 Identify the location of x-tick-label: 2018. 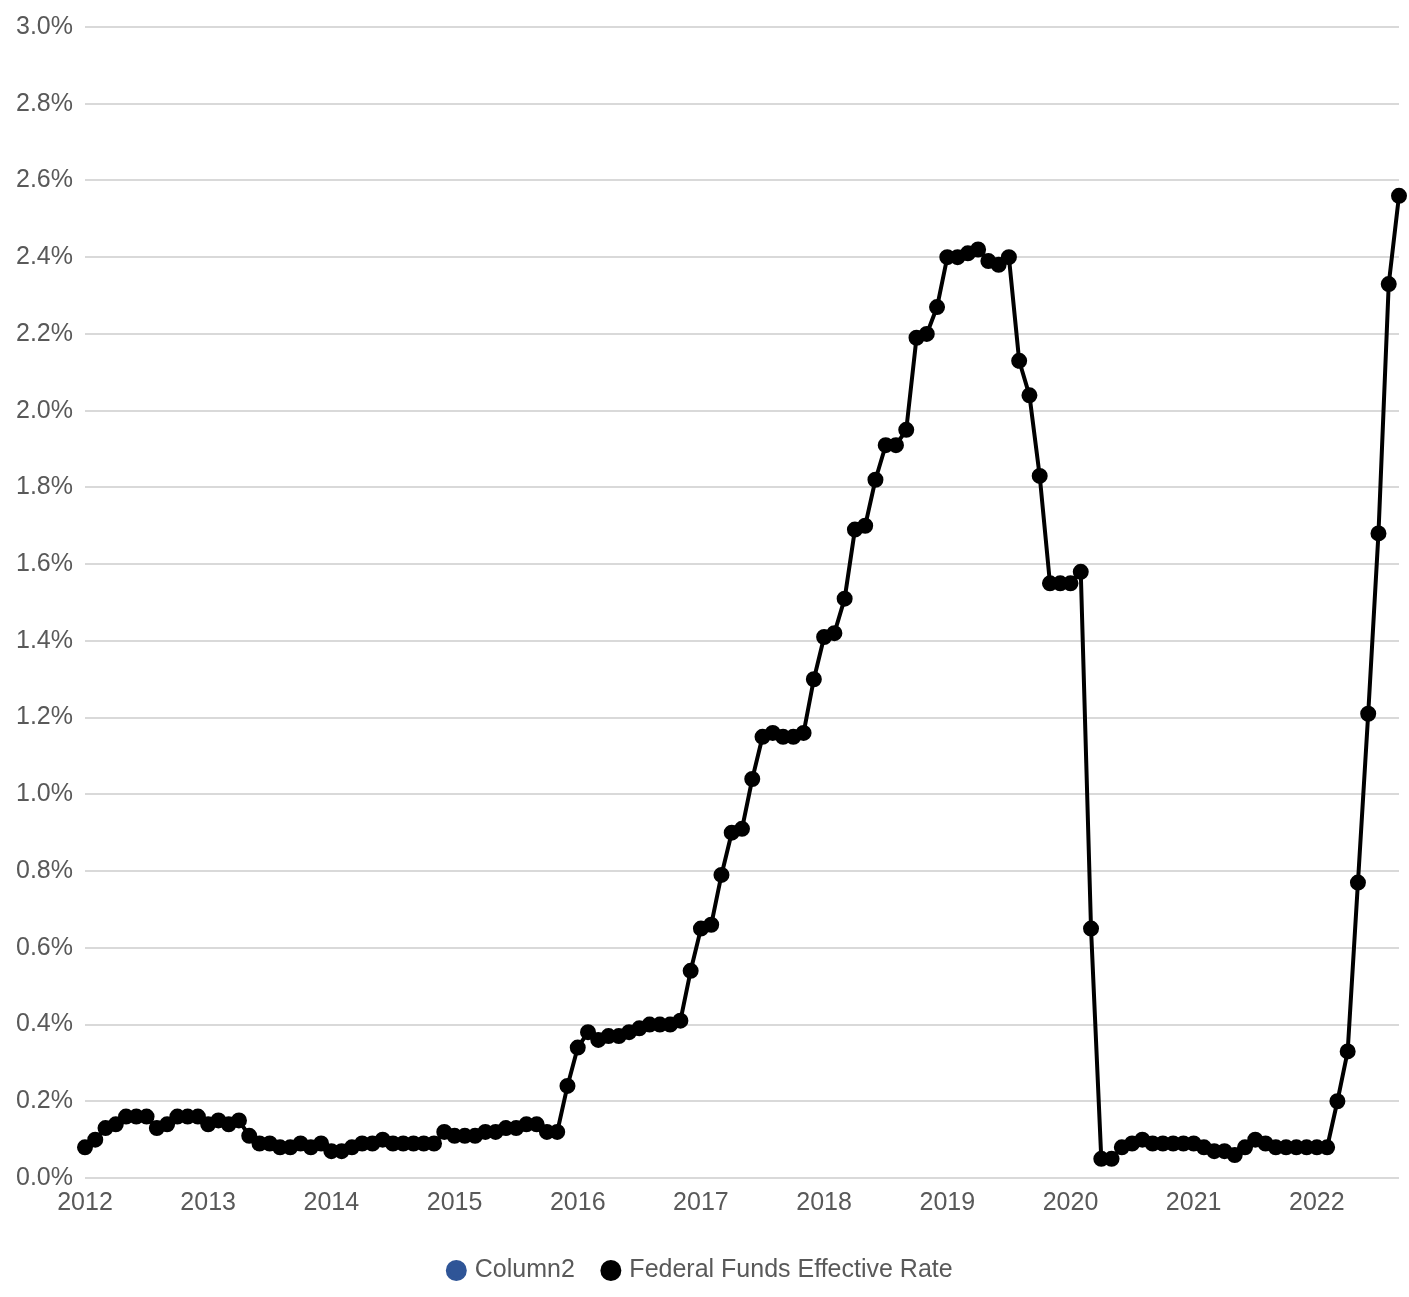
(824, 1200).